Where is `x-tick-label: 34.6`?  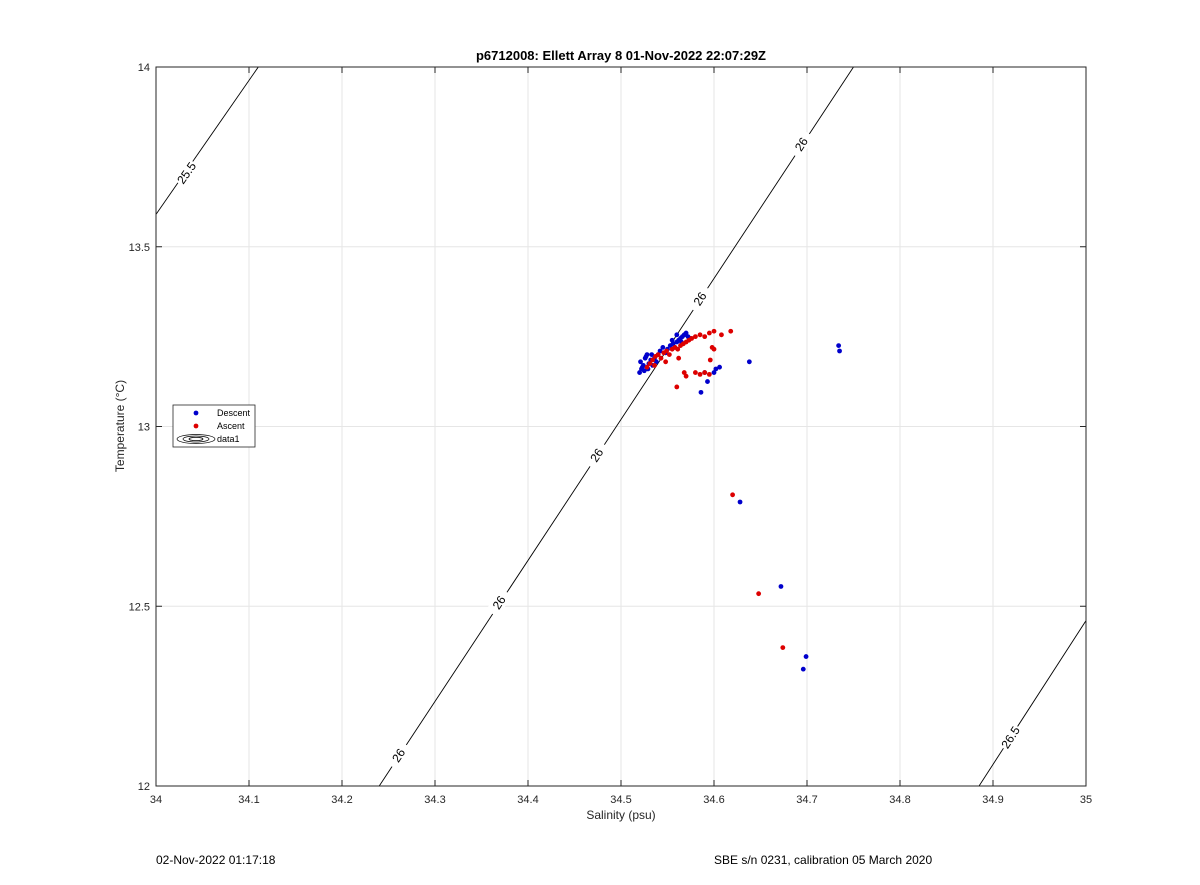
x-tick-label: 34.6 is located at coordinates (713, 800).